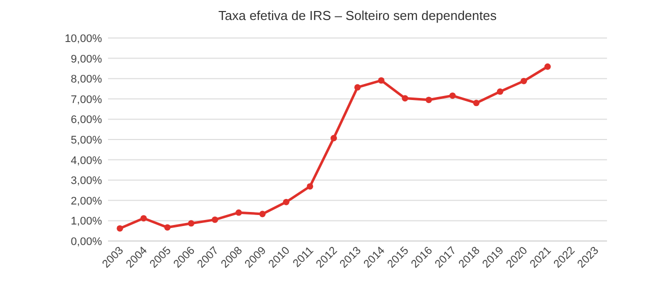  What do you see at coordinates (86, 80) in the screenshot?
I see `y-tick-label: 8,00%` at bounding box center [86, 80].